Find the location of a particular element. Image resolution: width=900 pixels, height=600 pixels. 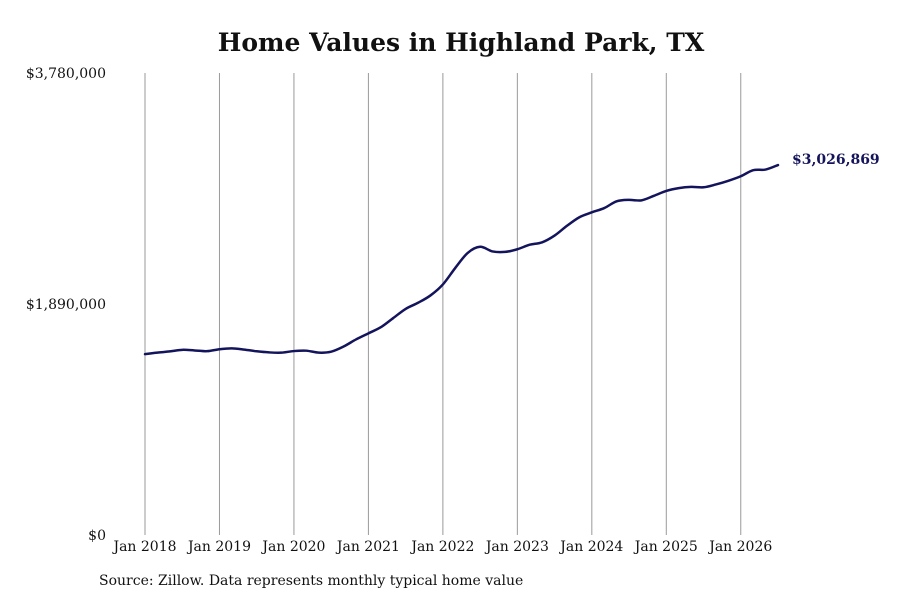

chart-title: Home Values in Highland Park, TX is located at coordinates (461, 42).